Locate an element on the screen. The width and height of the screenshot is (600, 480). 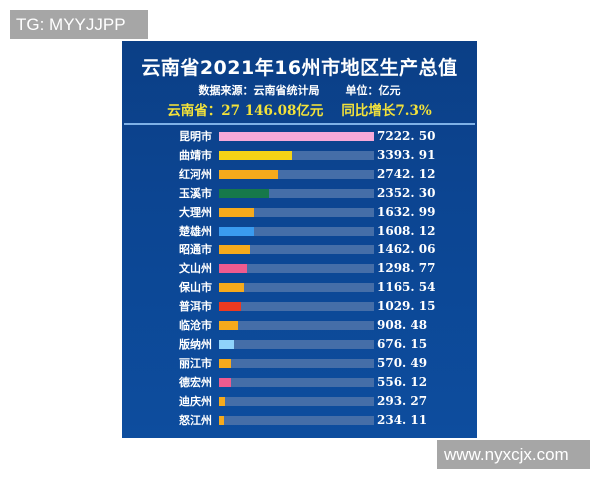
bar-value: 556. 12 is located at coordinates (402, 381).